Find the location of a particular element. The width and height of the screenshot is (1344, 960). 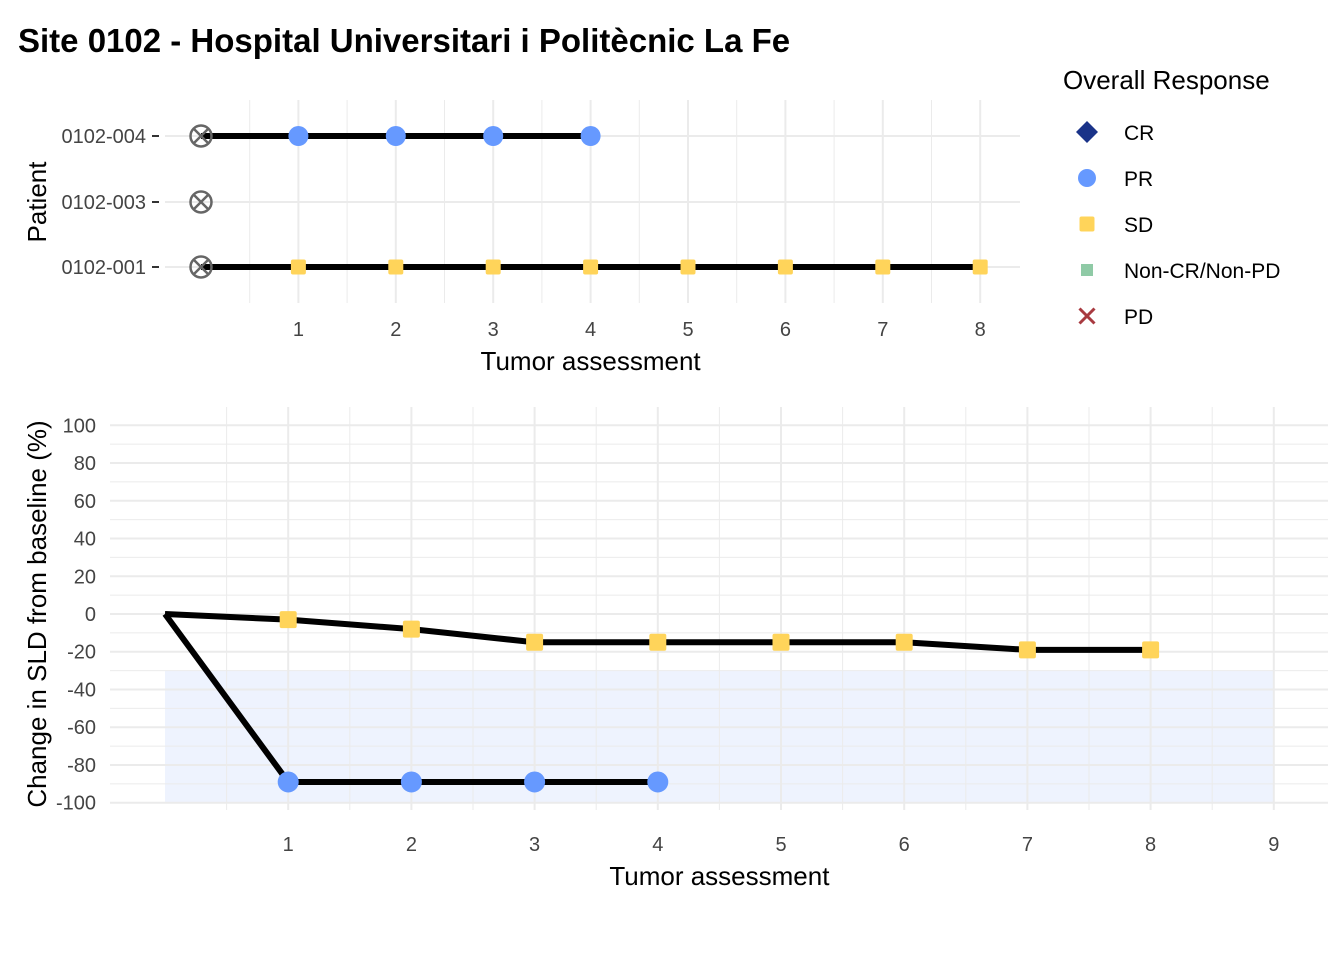

x-tick-label: 9 is located at coordinates (1273, 845).